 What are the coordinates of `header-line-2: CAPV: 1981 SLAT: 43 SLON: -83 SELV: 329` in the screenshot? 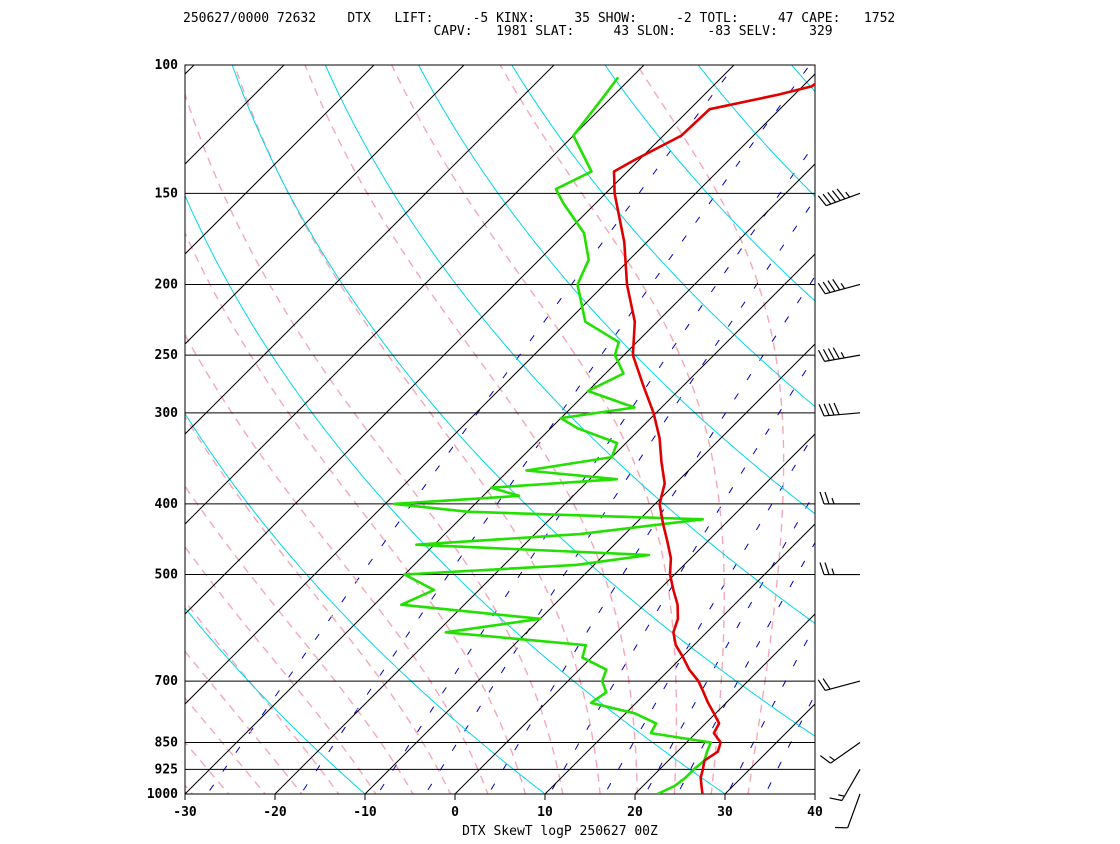 It's located at (508, 31).